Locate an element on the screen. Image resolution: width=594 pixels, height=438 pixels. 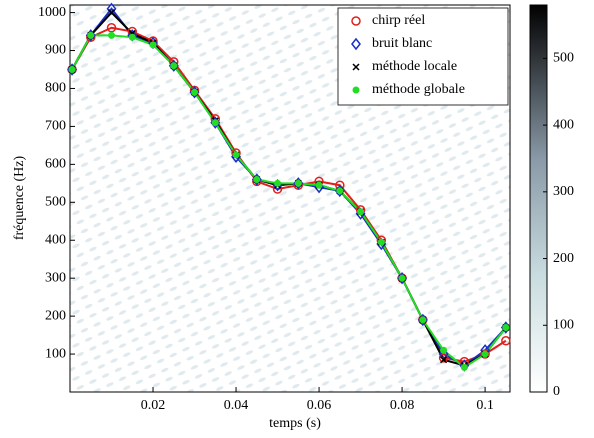
x-axis-label: temps (s) is located at coordinates (295, 423).